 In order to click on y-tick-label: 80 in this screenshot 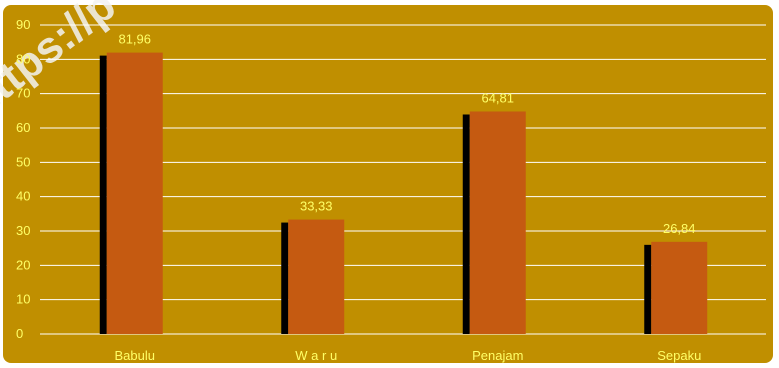, I will do `click(23, 58)`.